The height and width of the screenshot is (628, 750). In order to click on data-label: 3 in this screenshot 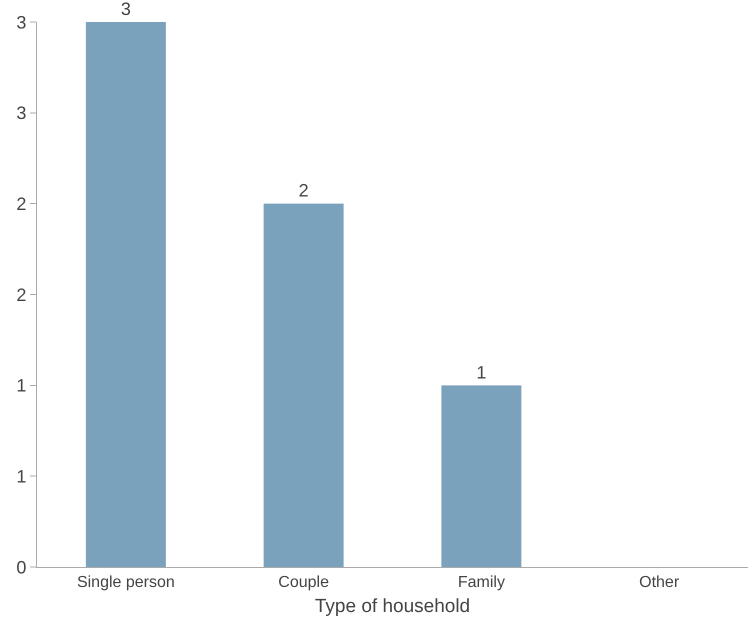, I will do `click(125, 9)`.